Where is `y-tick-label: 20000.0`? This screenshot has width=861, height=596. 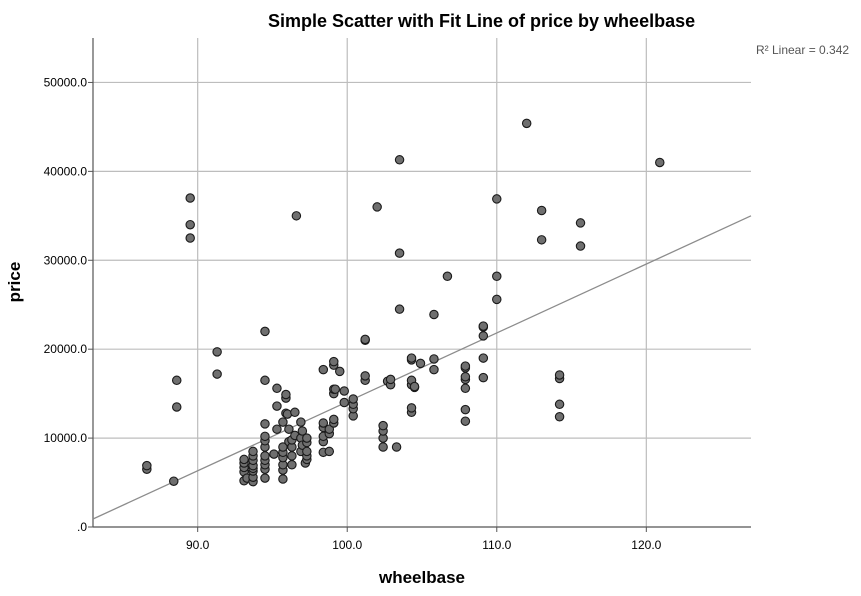 y-tick-label: 20000.0 is located at coordinates (66, 349).